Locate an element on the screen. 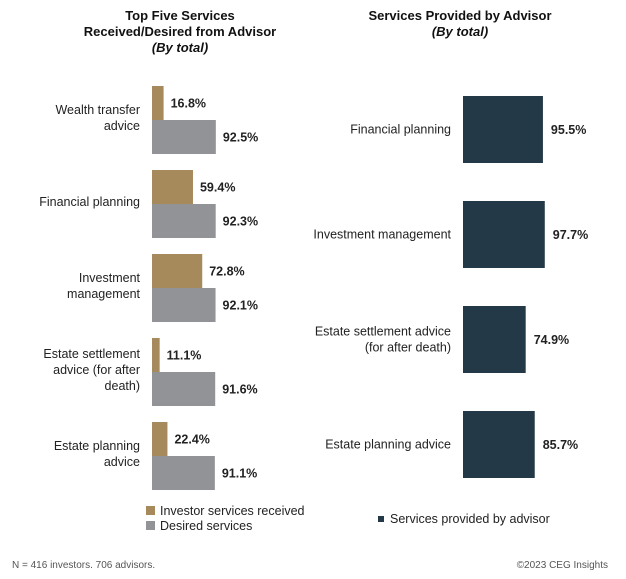 The width and height of the screenshot is (626, 579). legend-label-provided: Services provided by advisor is located at coordinates (470, 518).